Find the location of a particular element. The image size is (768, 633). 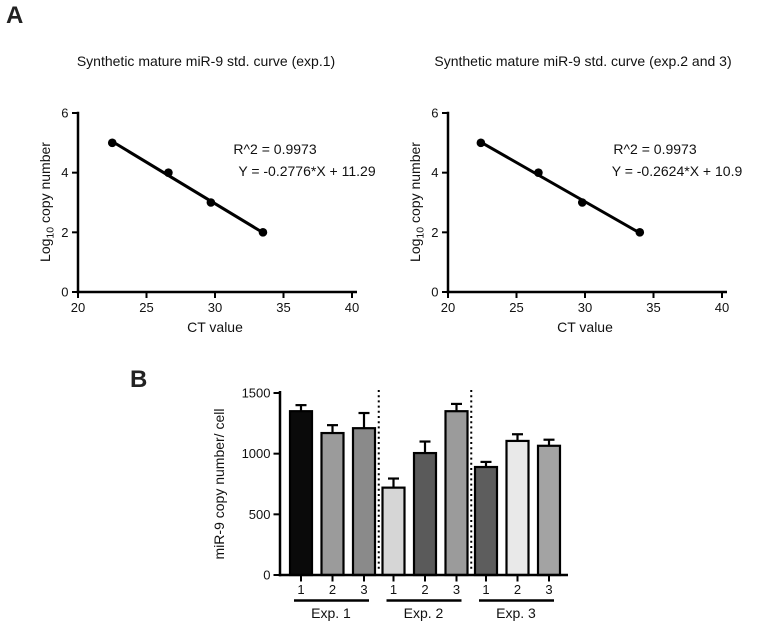

group-label: Exp. 2 is located at coordinates (424, 613).